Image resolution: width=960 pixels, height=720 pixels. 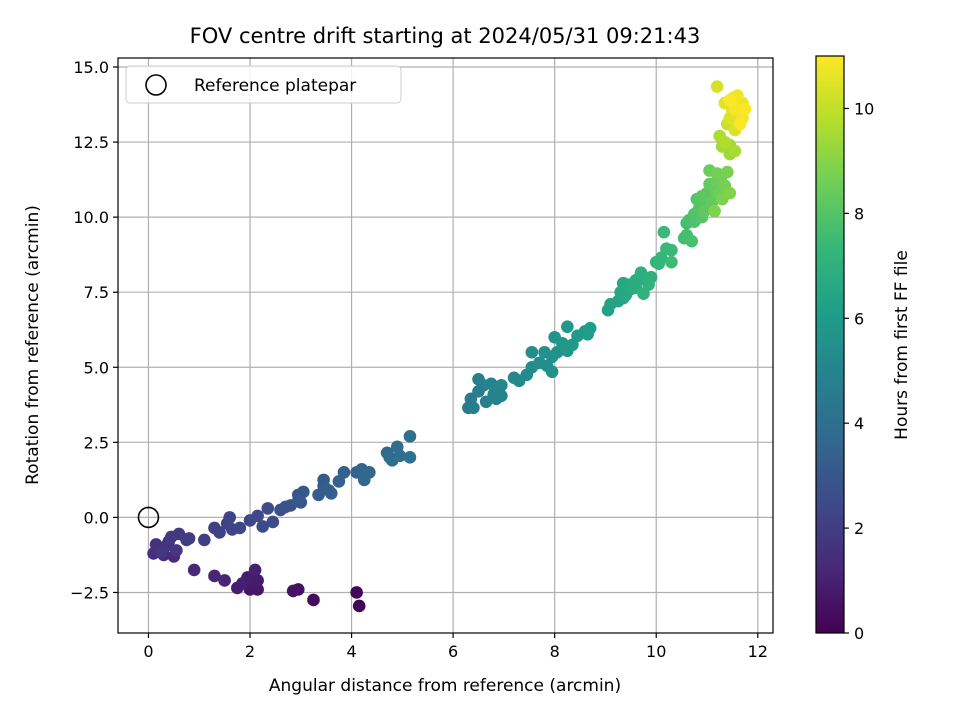 What do you see at coordinates (148, 651) in the screenshot?
I see `x-tick-label: 0` at bounding box center [148, 651].